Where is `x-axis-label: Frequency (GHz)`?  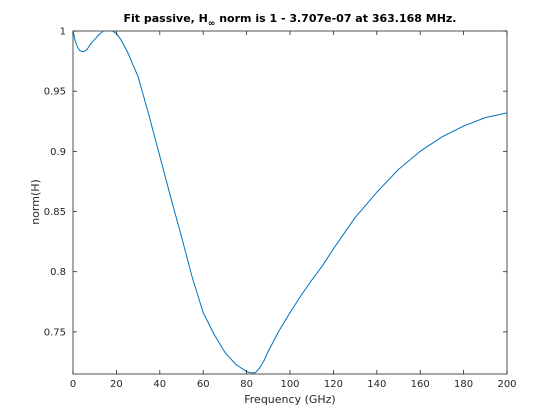 x-axis-label: Frequency (GHz) is located at coordinates (289, 399).